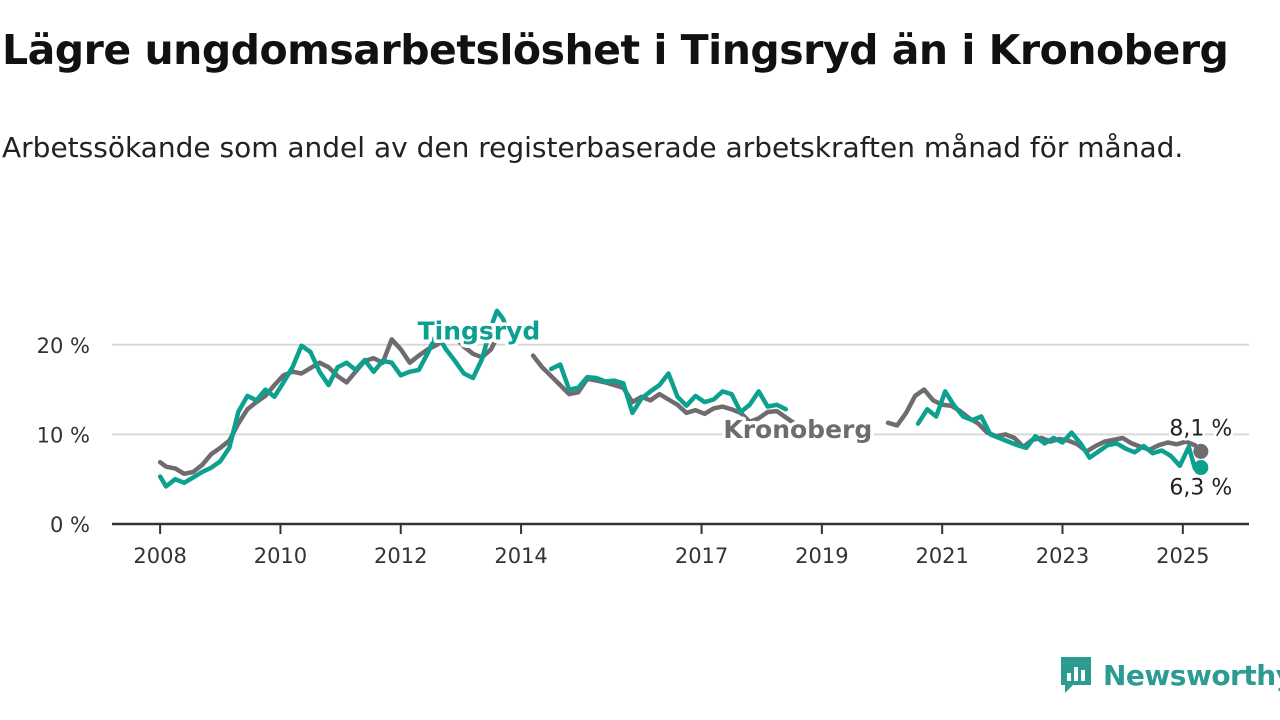 This screenshot has height=720, width=1280. What do you see at coordinates (479, 330) in the screenshot?
I see `series-label-tingsryd: Tingsryd` at bounding box center [479, 330].